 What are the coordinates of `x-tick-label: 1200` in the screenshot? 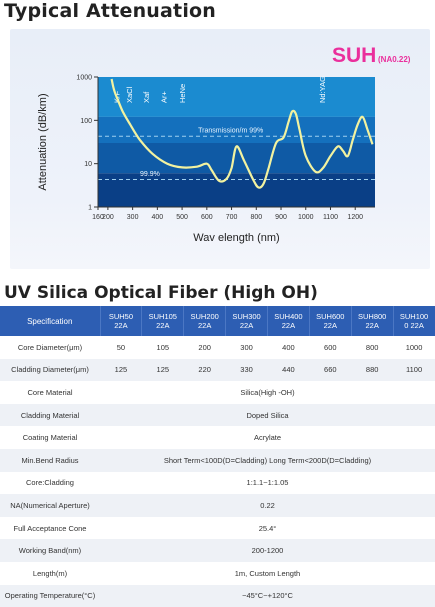 It's located at (355, 217).